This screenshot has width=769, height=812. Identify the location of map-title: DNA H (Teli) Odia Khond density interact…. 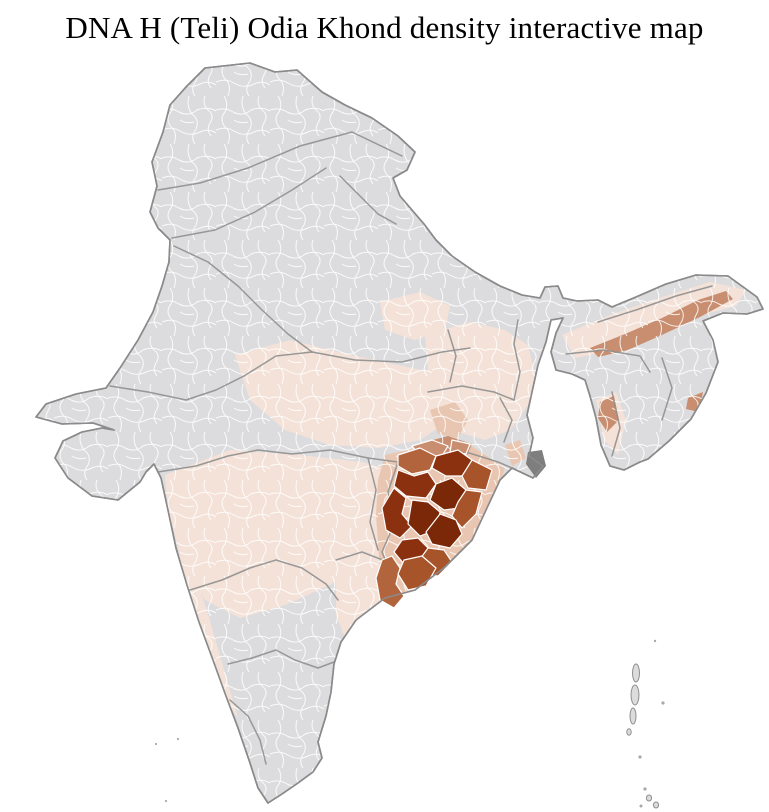
(384, 27).